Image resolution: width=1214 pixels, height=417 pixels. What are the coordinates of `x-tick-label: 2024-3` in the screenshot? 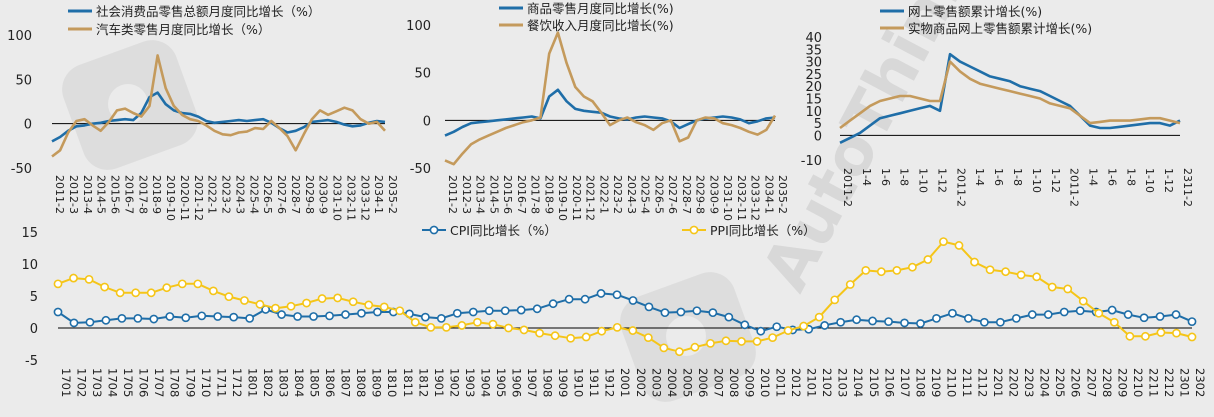 It's located at (239, 194).